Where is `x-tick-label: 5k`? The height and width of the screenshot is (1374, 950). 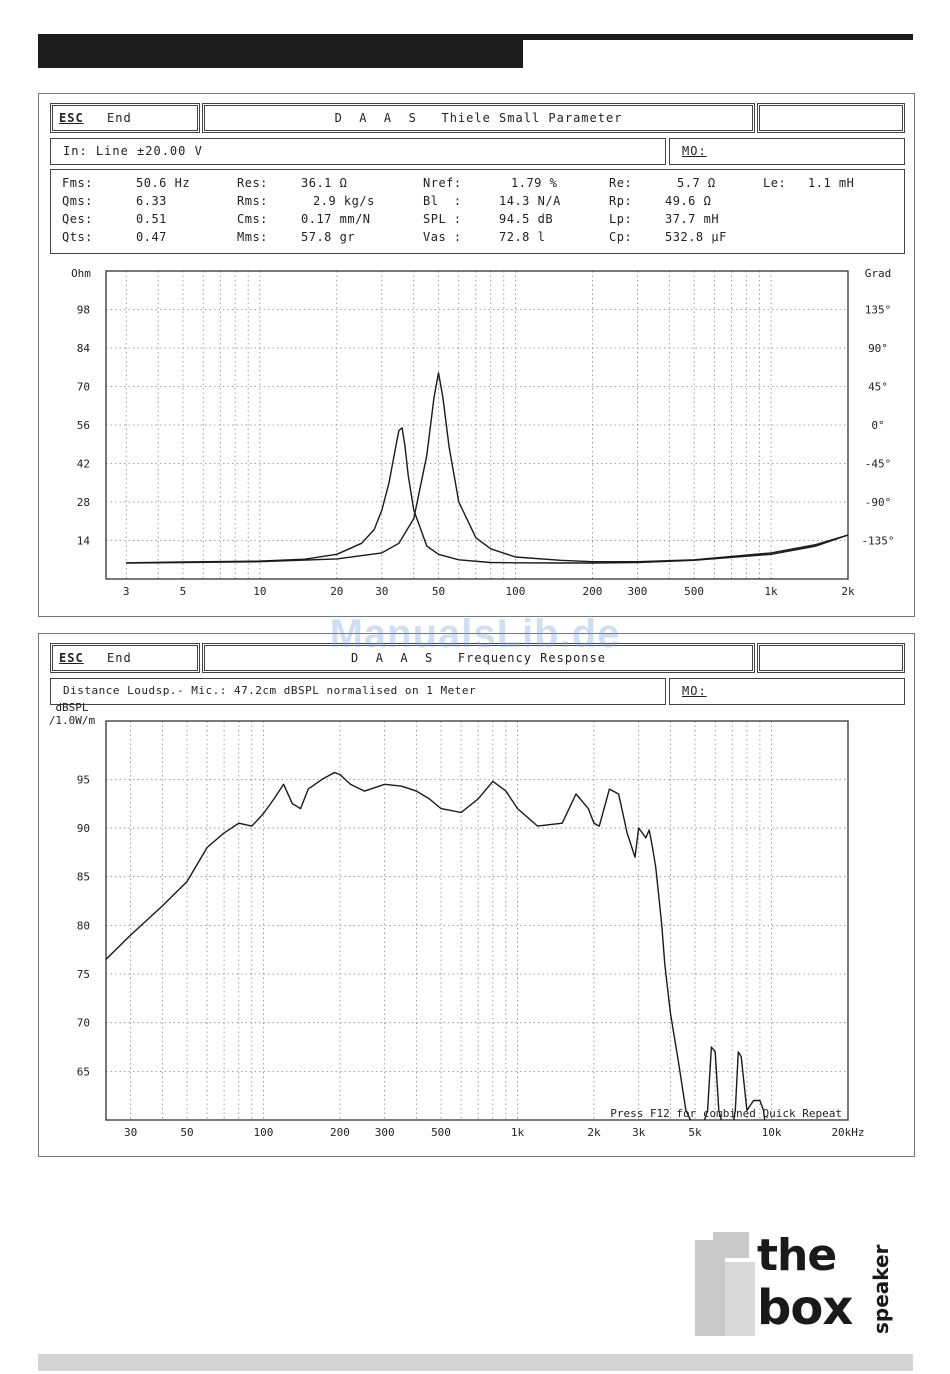
x-tick-label: 5k is located at coordinates (695, 1132).